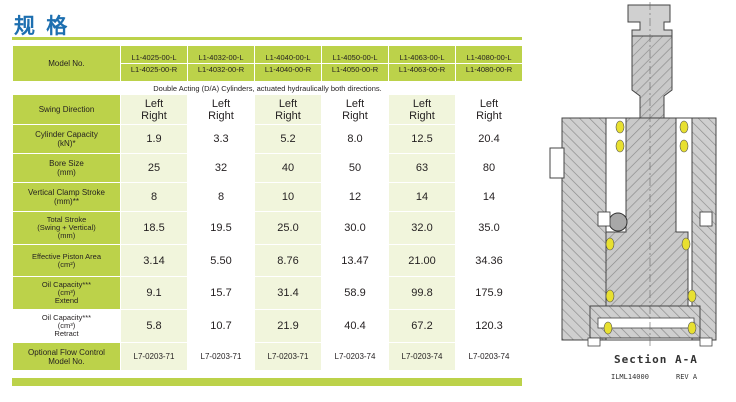 The width and height of the screenshot is (736, 402). I want to click on model-cell: L1-4050-00-L L1-4050-00-R, so click(355, 63).